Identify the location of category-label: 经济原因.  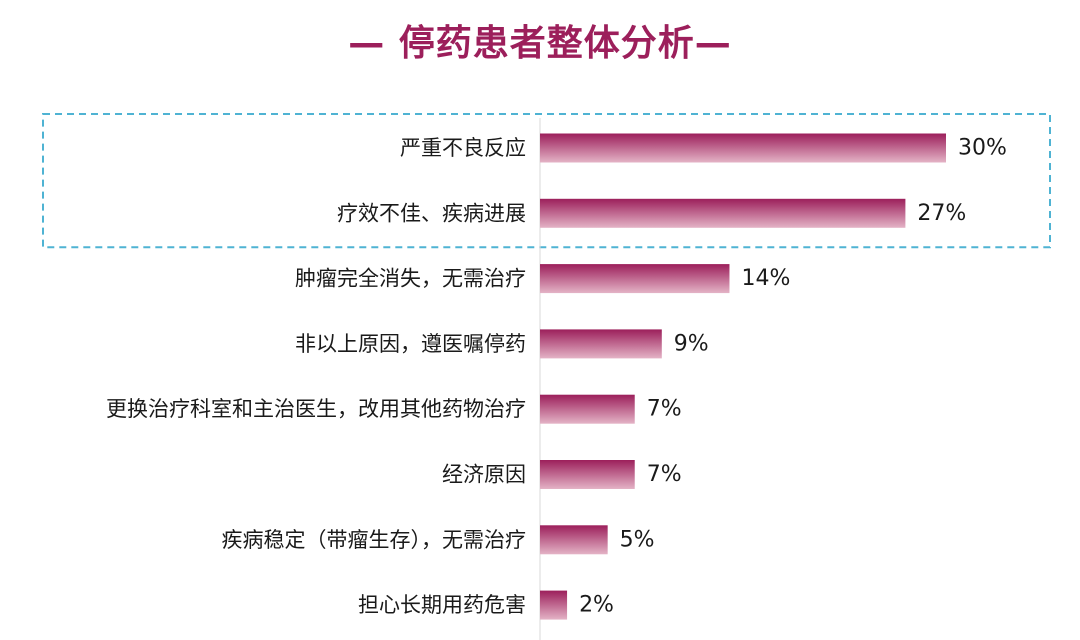
(484, 475).